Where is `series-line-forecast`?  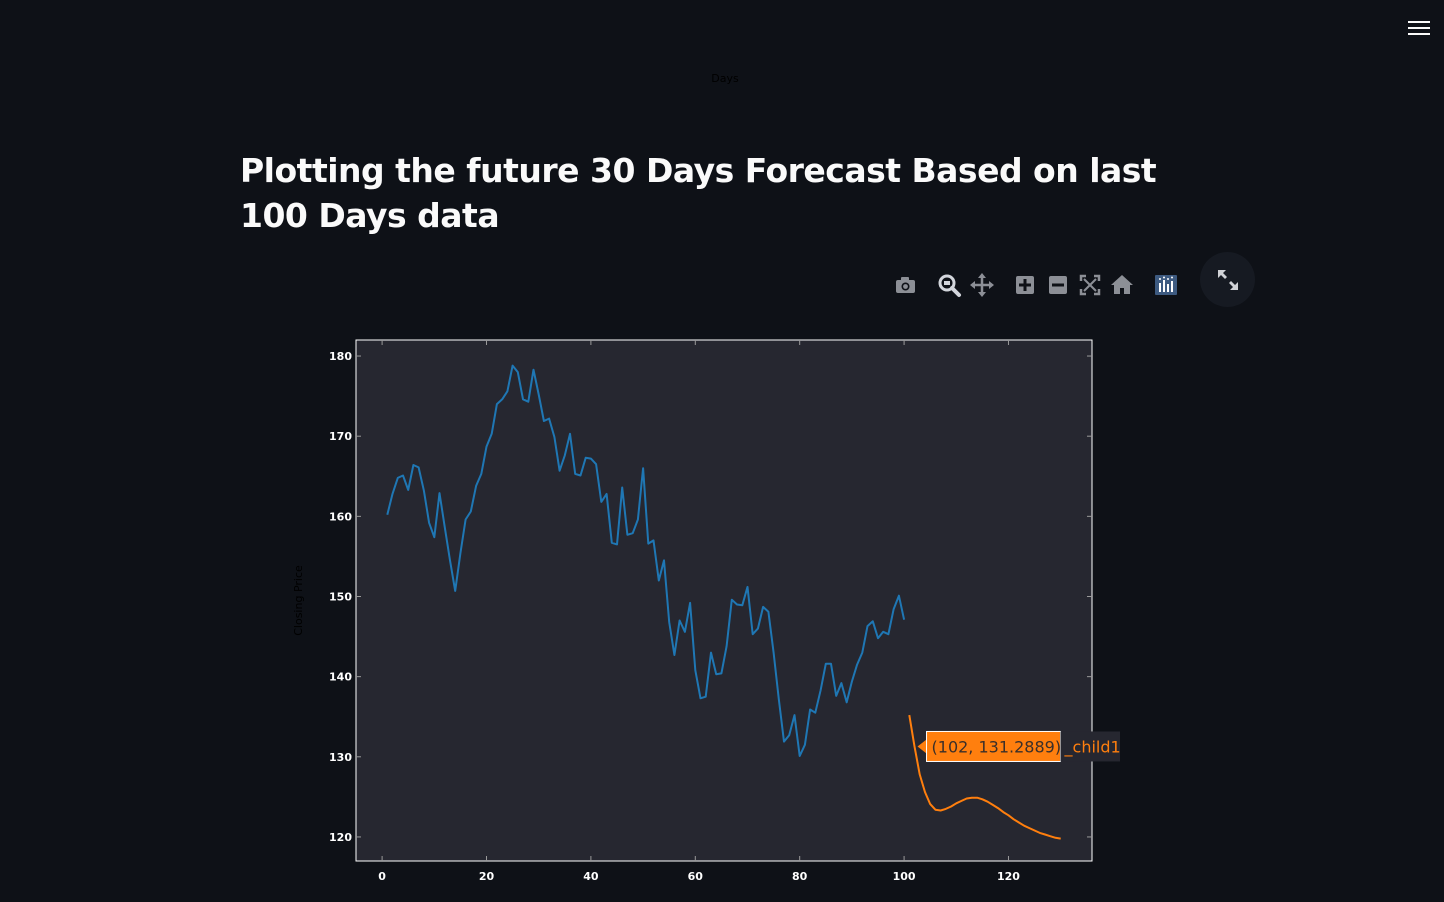 series-line-forecast is located at coordinates (984, 777).